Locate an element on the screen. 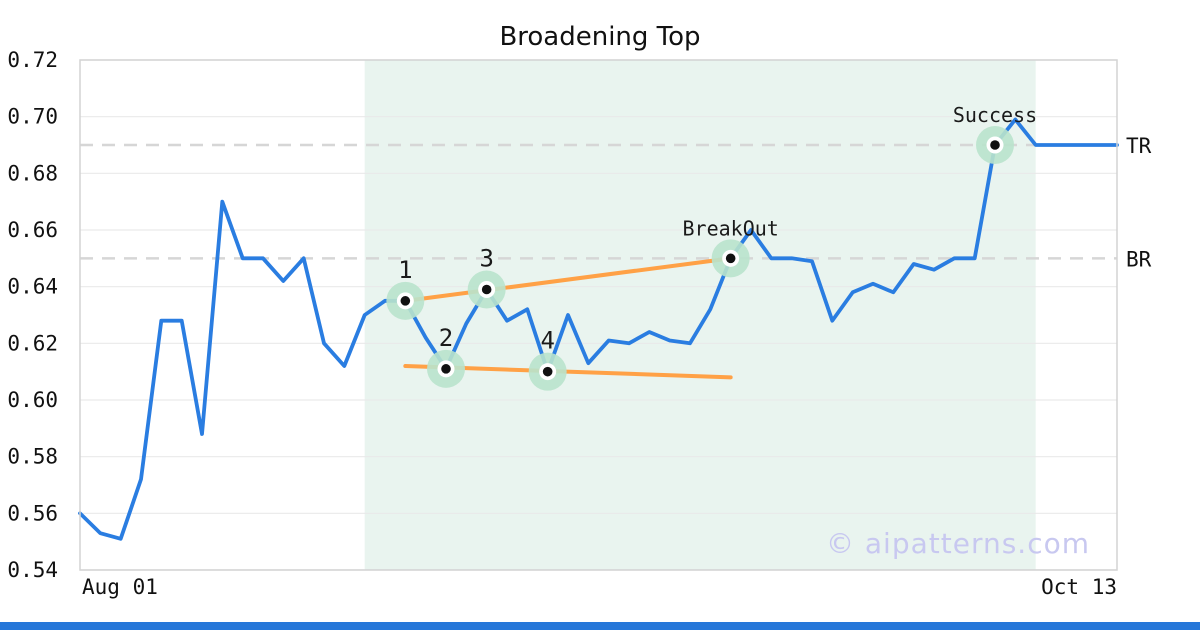 This screenshot has height=630, width=1200. y-axis-tick-label: 0.54 is located at coordinates (32, 570).